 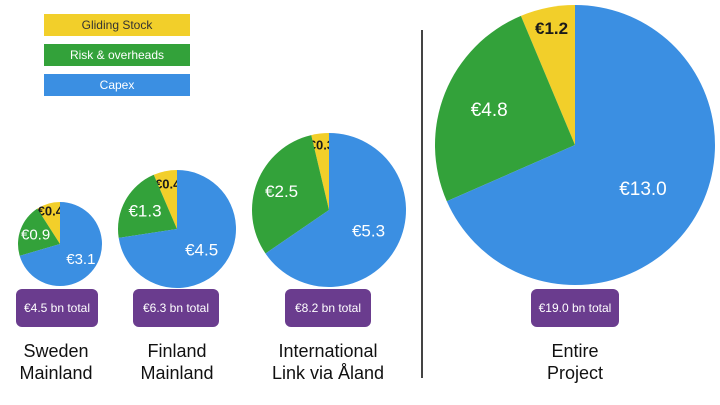 I want to click on pie-label-entire-project-capex: €13.0, so click(x=643, y=189).